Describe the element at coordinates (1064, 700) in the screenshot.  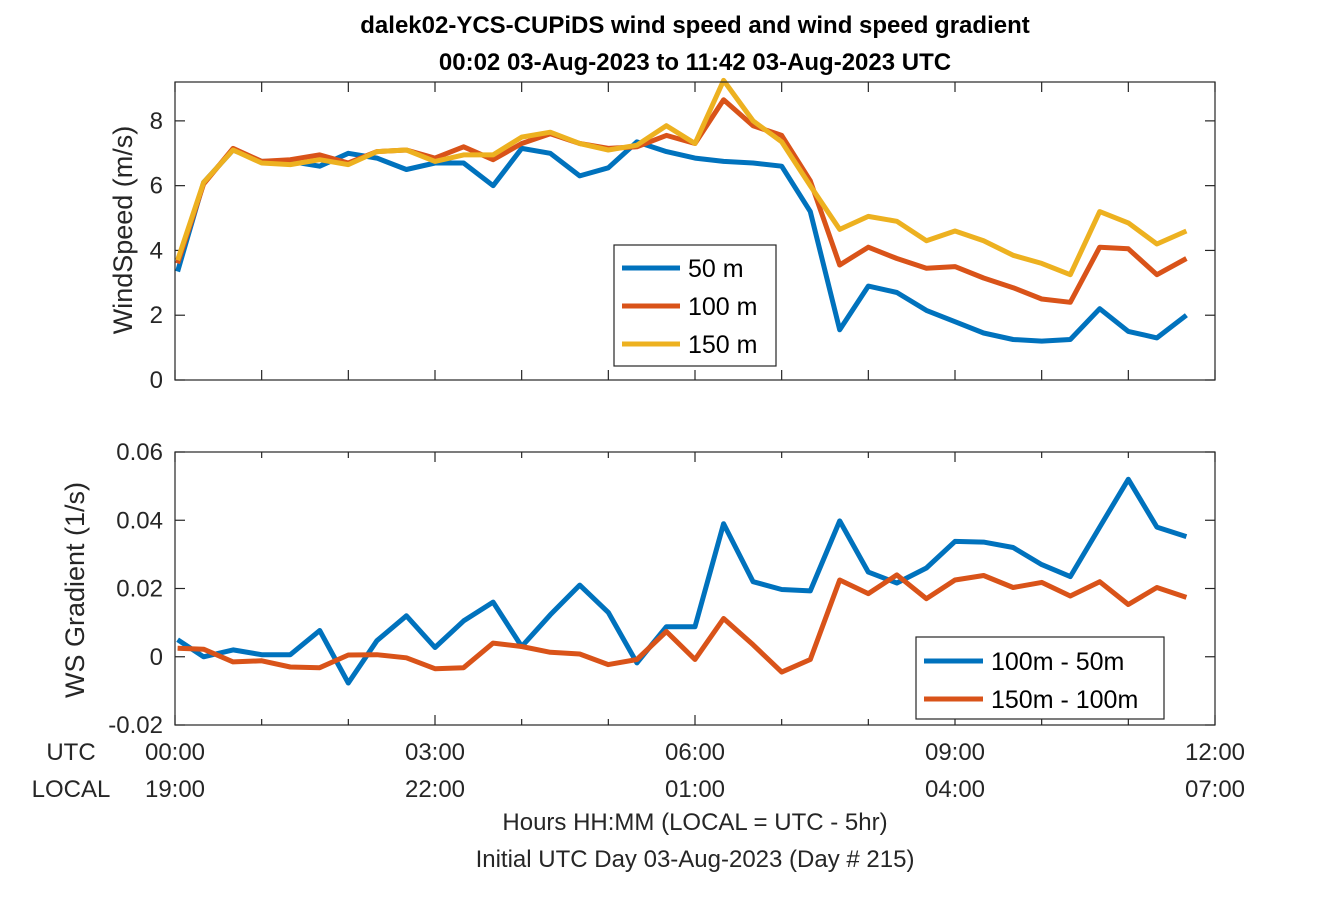
I see `legend-label-150m-100m: 150m - 100m` at that location.